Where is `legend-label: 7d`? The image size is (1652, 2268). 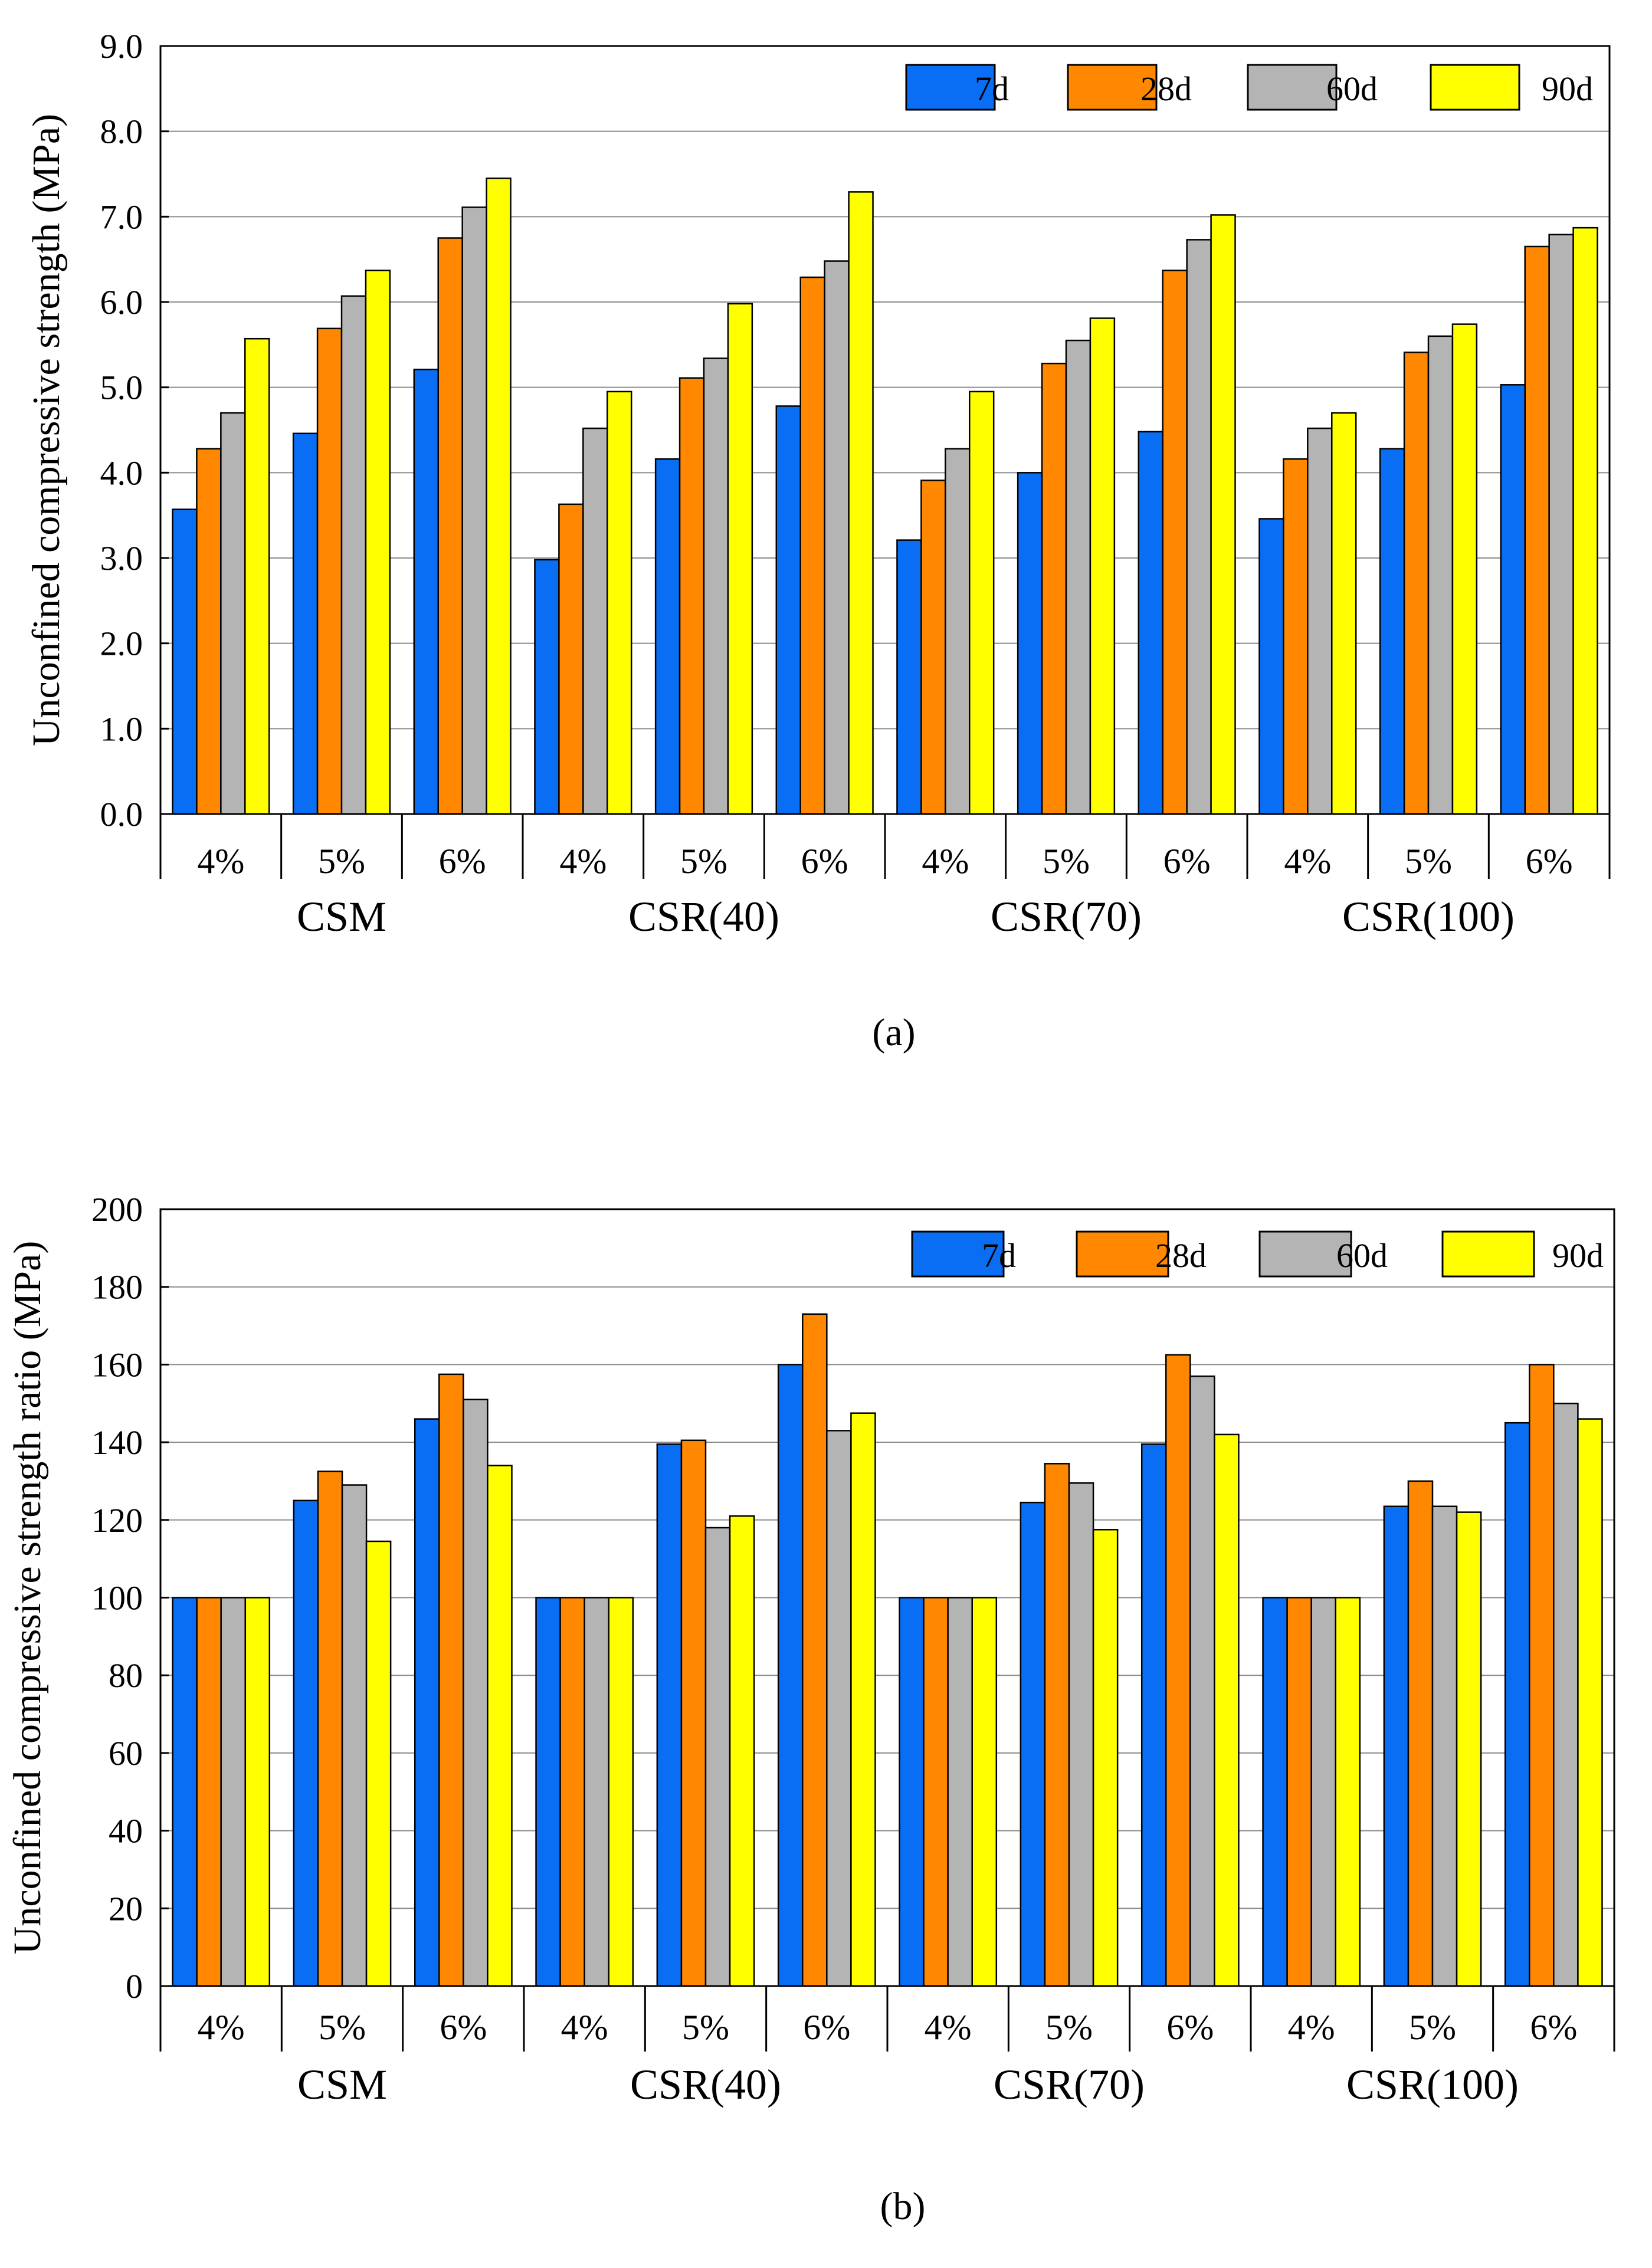 legend-label: 7d is located at coordinates (992, 89).